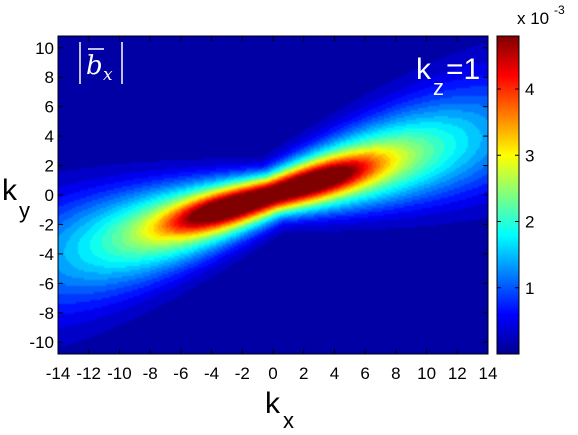 Image resolution: width=578 pixels, height=435 pixels. What do you see at coordinates (529, 155) in the screenshot?
I see `colorbar-tick-label: 3` at bounding box center [529, 155].